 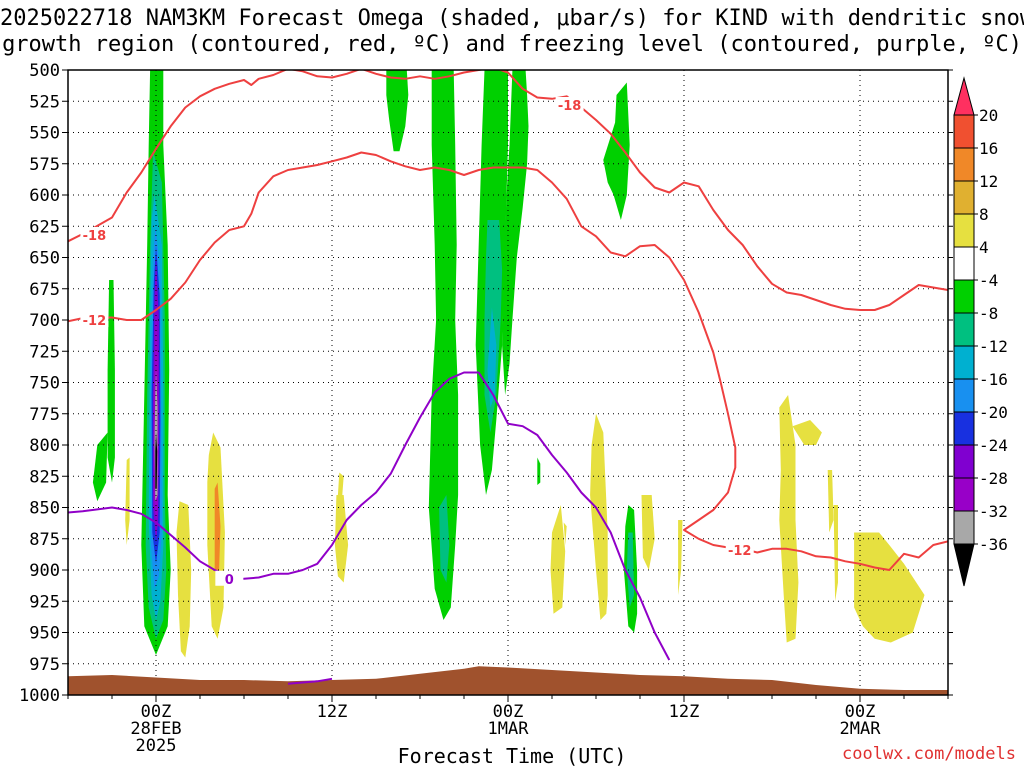 I want to click on colorbar-top-triangle, so click(x=964, y=96).